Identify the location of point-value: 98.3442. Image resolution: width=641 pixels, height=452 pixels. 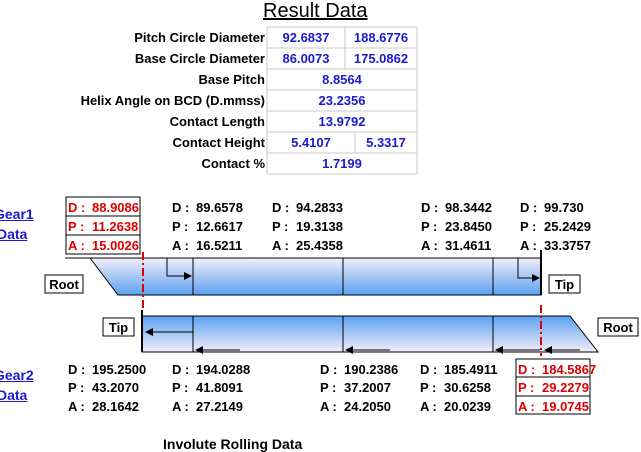
(468, 207).